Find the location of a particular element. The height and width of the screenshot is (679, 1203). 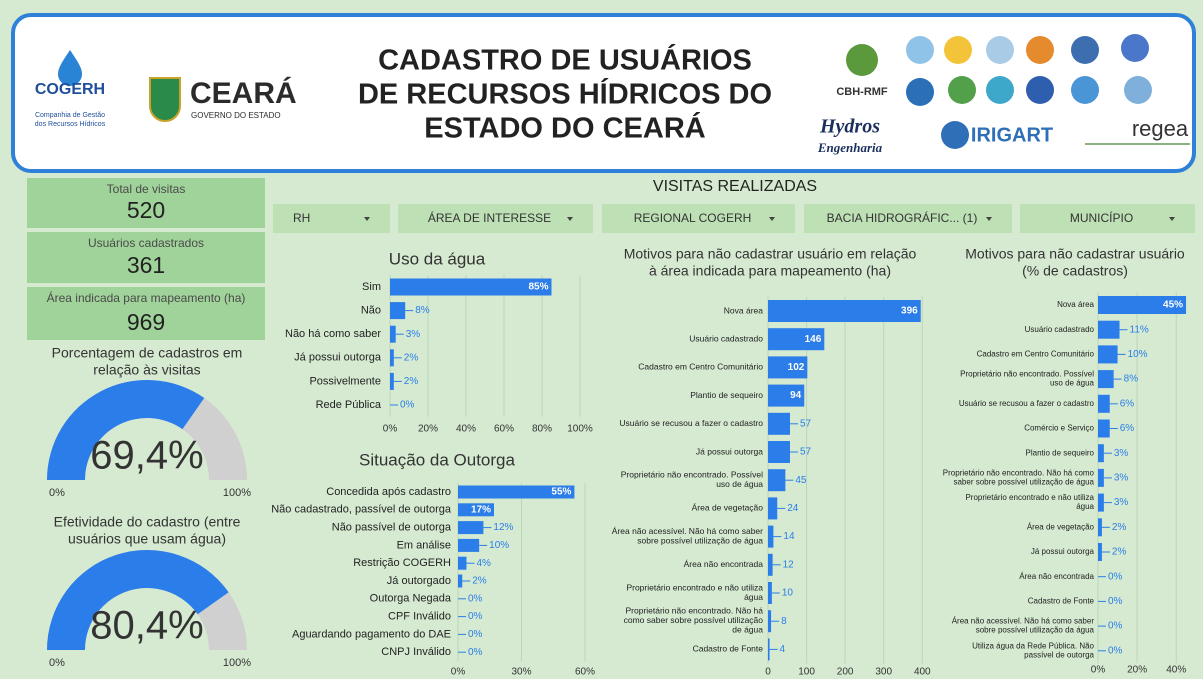

value-label: 6% is located at coordinates (1127, 403).